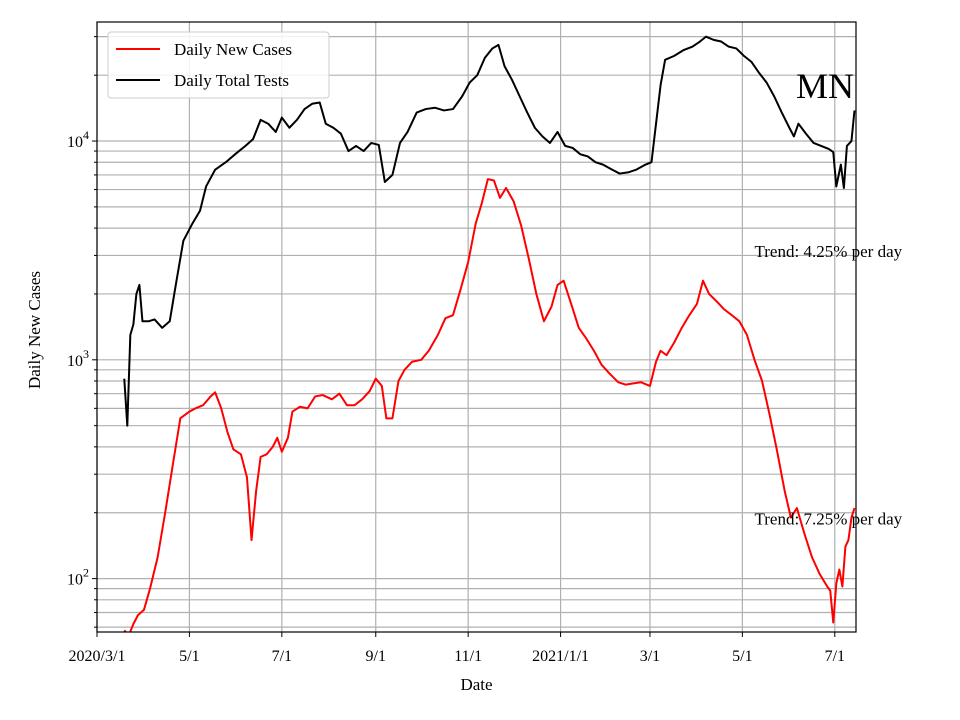 This screenshot has width=960, height=720. I want to click on y-tick-label: 10⁴, so click(78, 139).